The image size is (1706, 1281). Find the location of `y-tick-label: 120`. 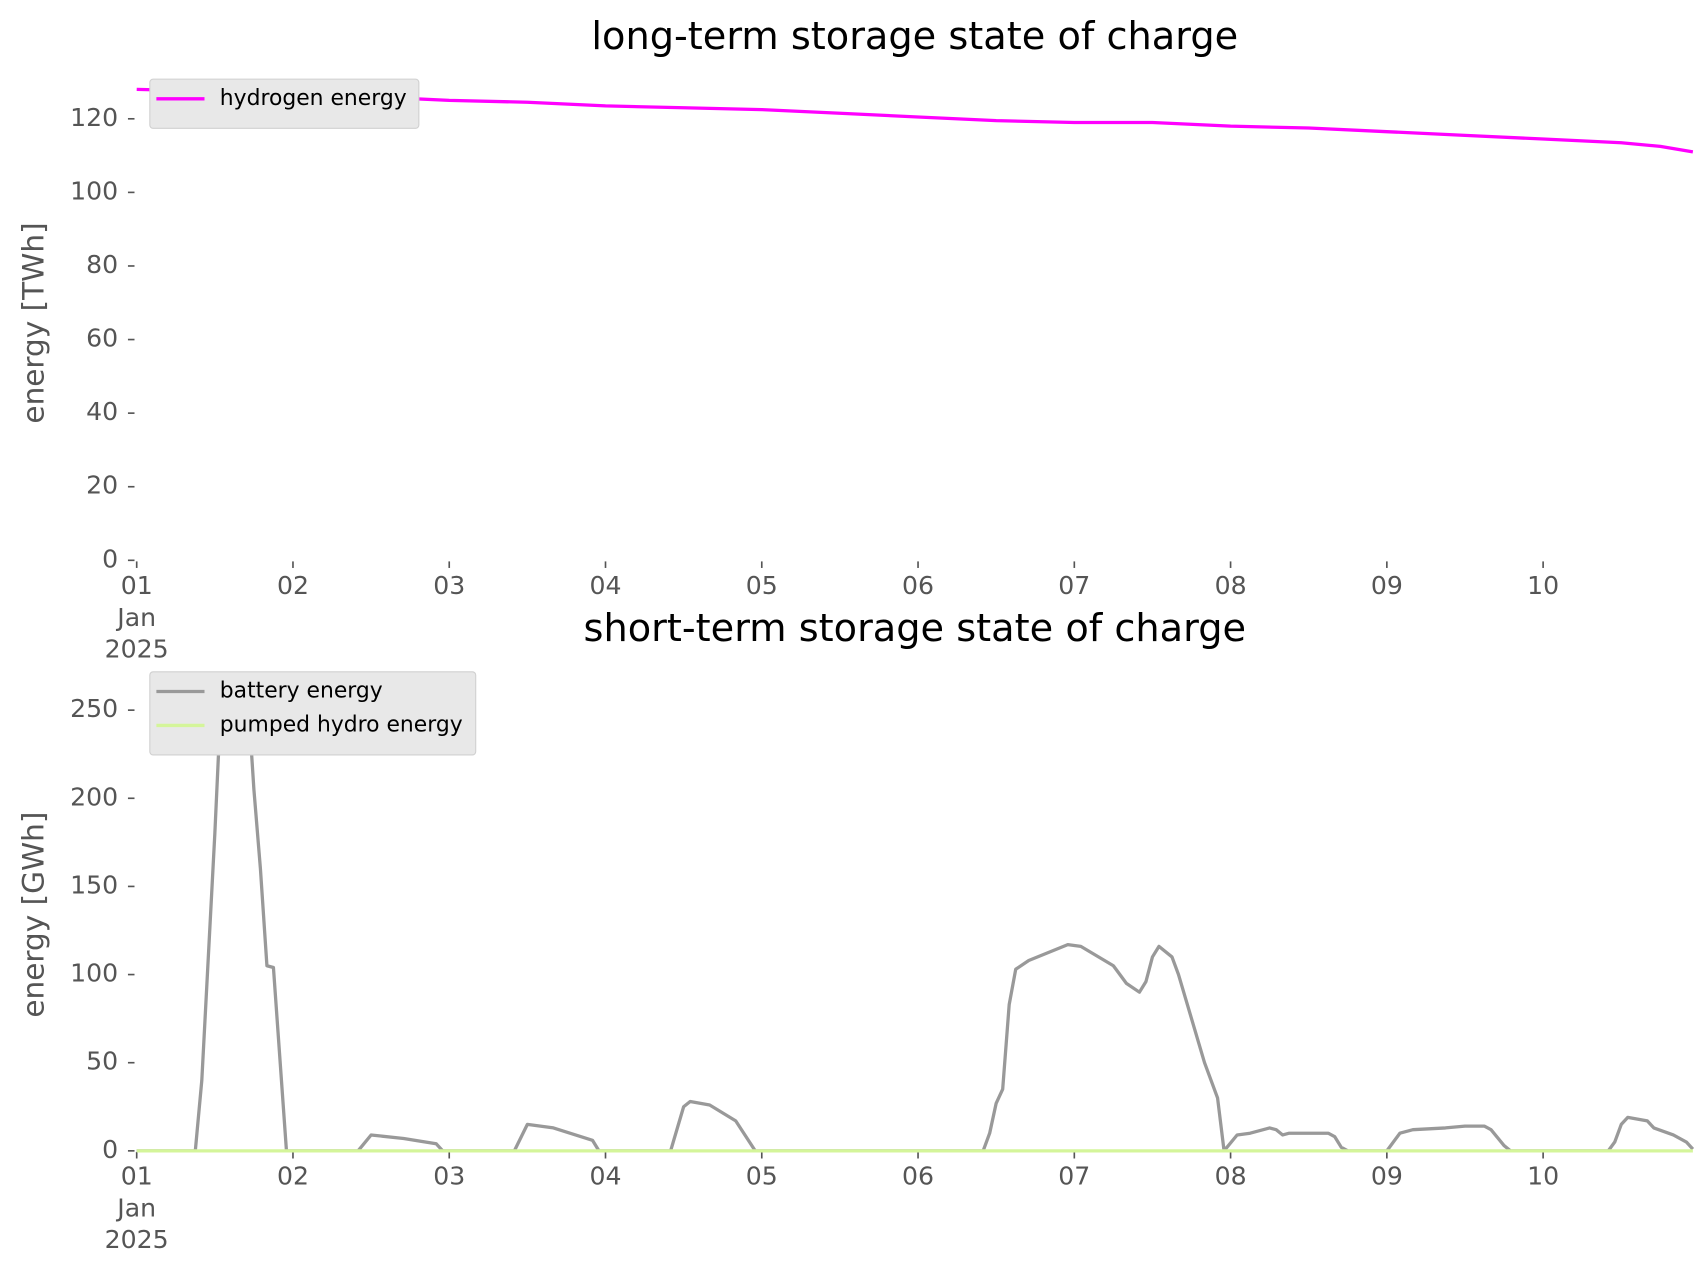

y-tick-label: 120 is located at coordinates (94, 117).